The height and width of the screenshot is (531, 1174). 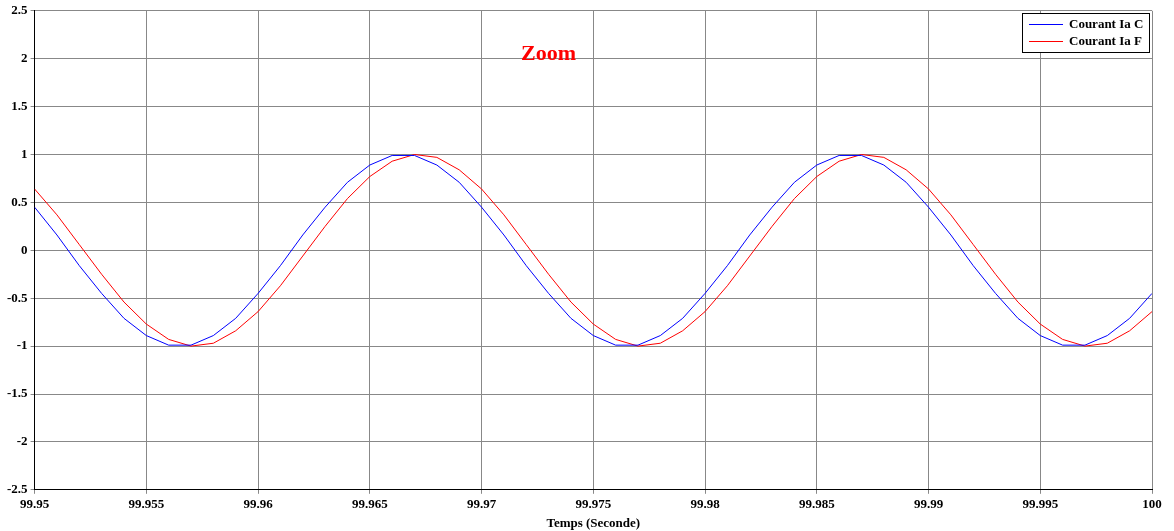 I want to click on y-tick-label: -1.5, so click(x=17, y=393).